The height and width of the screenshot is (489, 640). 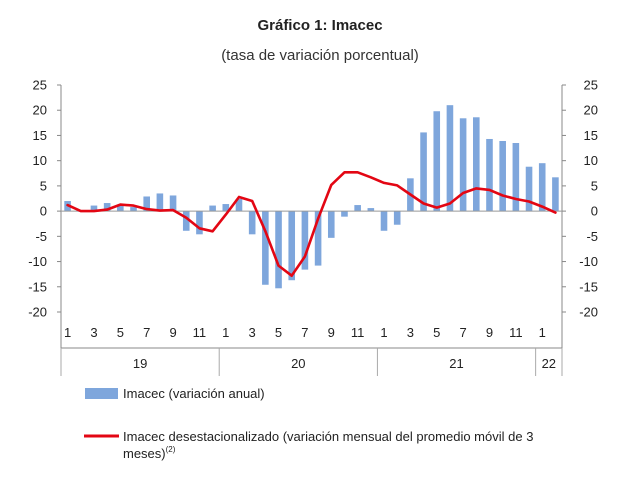 I want to click on year-label: 19, so click(x=140, y=363).